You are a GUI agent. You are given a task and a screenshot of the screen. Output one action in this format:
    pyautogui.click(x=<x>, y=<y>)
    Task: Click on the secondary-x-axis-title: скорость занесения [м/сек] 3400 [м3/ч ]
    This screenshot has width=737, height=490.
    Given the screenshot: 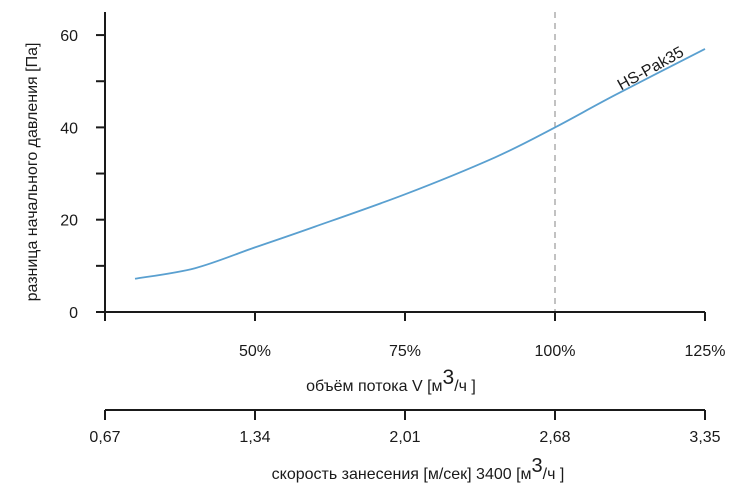 What is the action you would take?
    pyautogui.click(x=418, y=469)
    